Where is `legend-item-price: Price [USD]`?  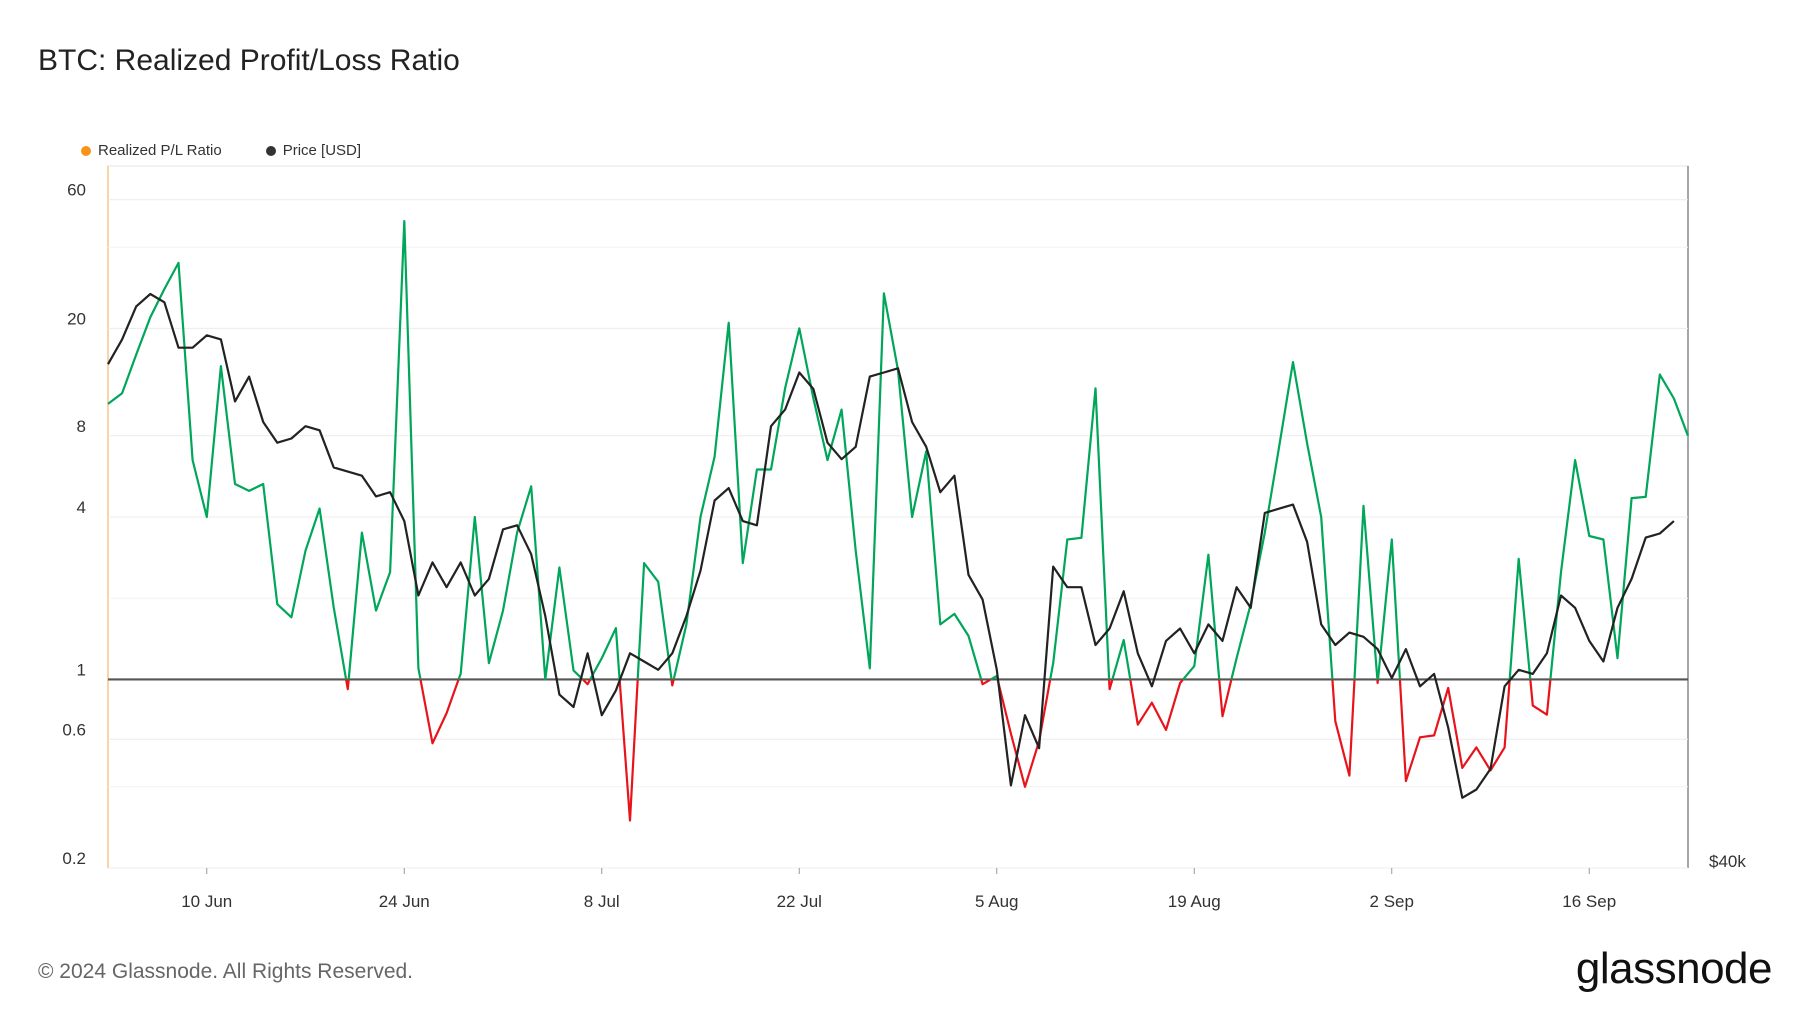
legend-item-price: Price [USD] is located at coordinates (313, 150).